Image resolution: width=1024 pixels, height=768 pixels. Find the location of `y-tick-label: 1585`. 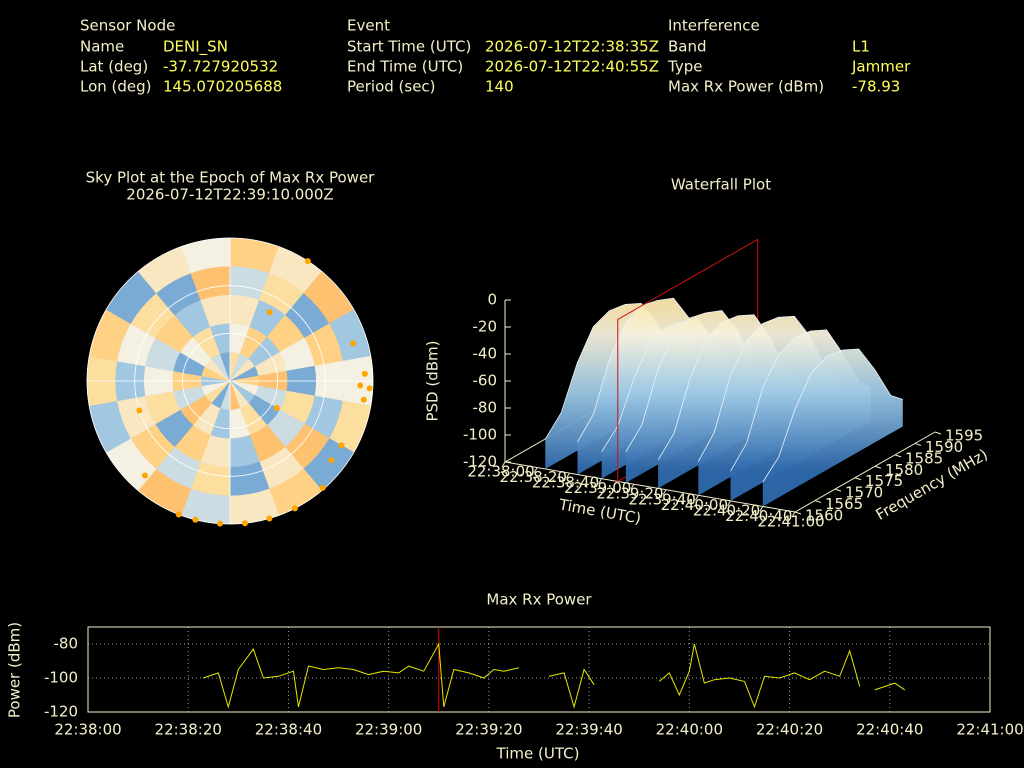

y-tick-label: 1585 is located at coordinates (924, 458).